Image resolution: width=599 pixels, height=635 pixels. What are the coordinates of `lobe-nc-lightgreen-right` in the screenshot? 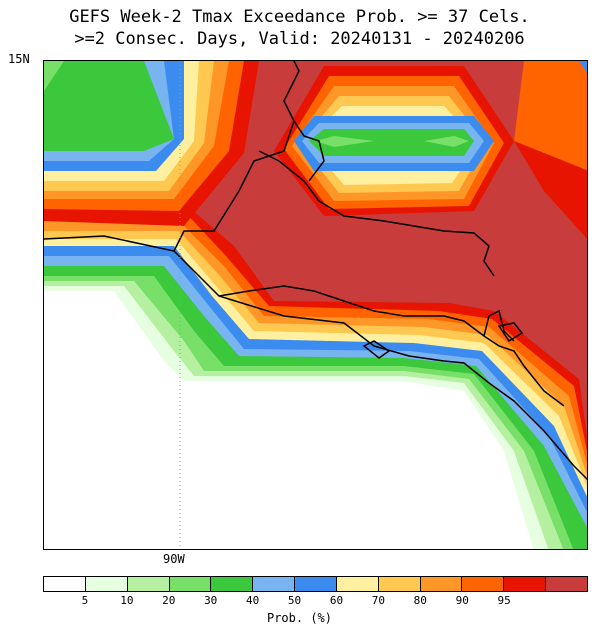 It's located at (446, 141).